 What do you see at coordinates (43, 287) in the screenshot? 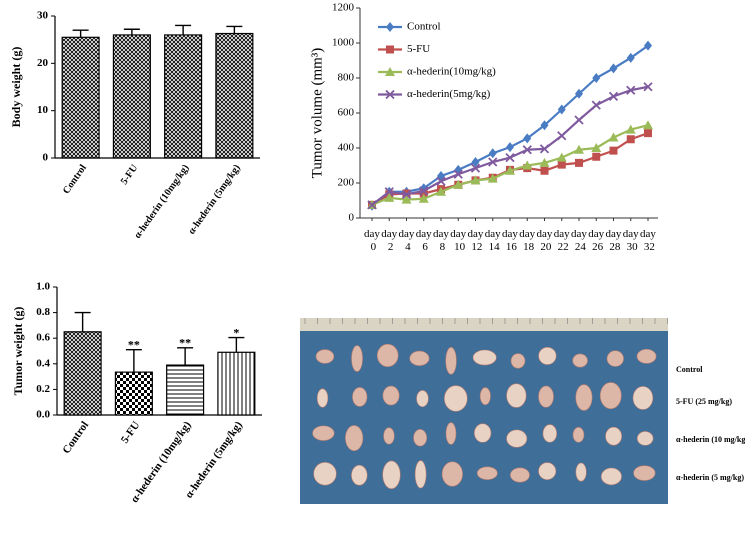
I see `y-tick-label: 1.0` at bounding box center [43, 287].